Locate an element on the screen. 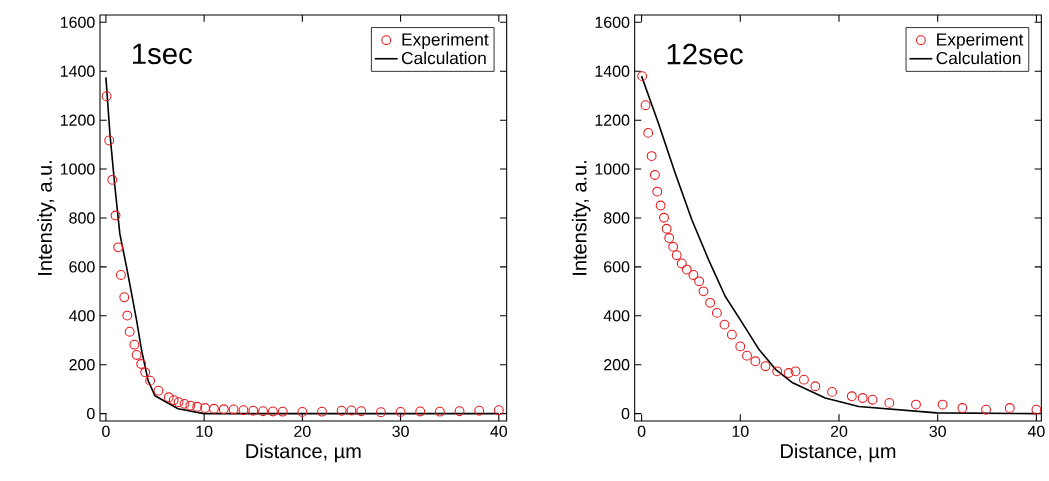 This screenshot has height=481, width=1049. annotation: 12sec is located at coordinates (705, 54).